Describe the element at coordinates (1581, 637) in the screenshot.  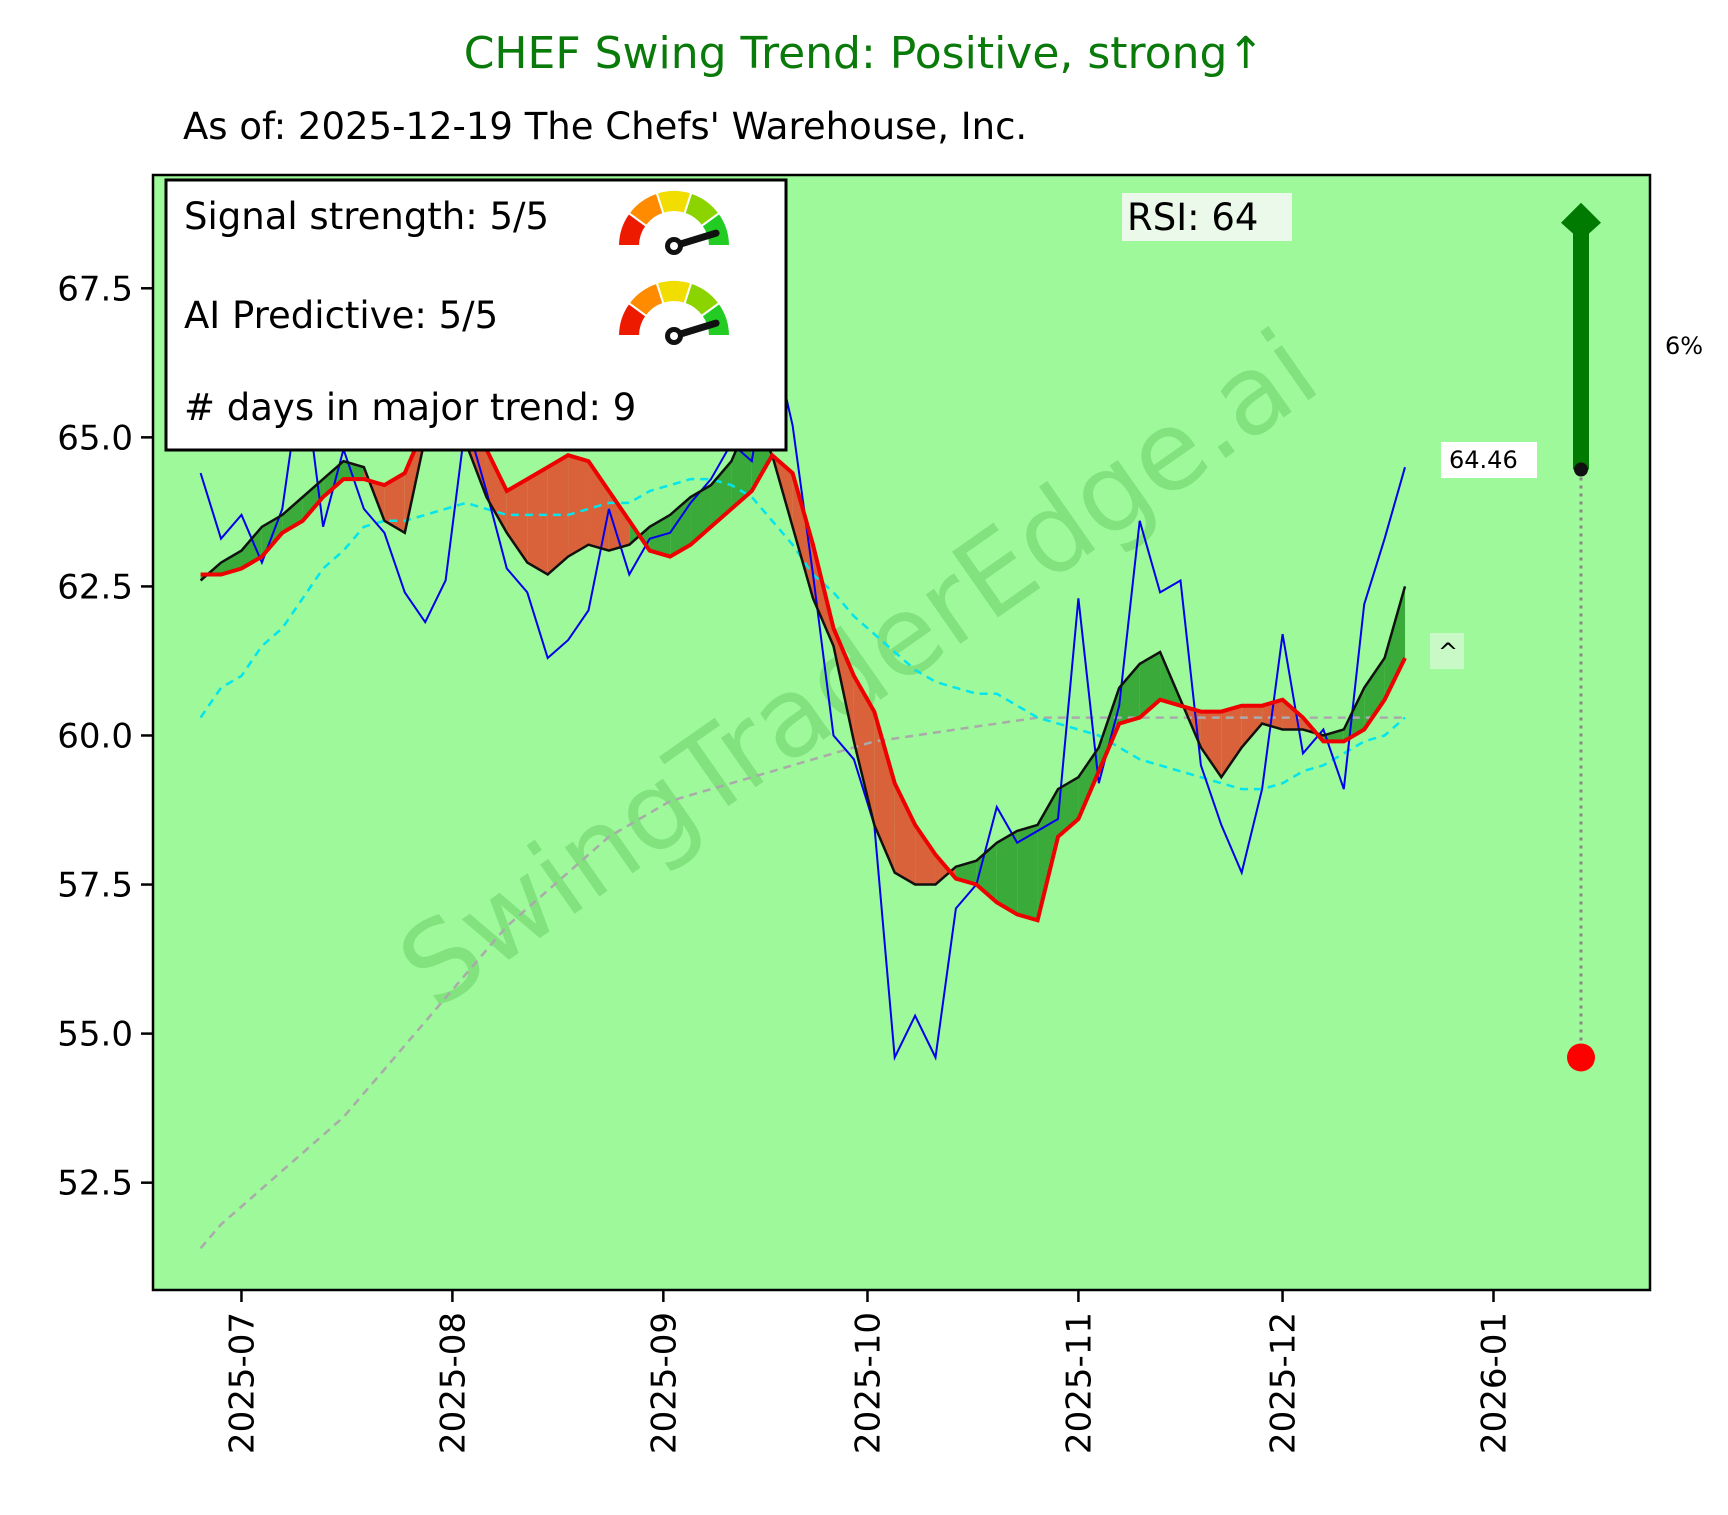
I see `target-indicator` at that location.